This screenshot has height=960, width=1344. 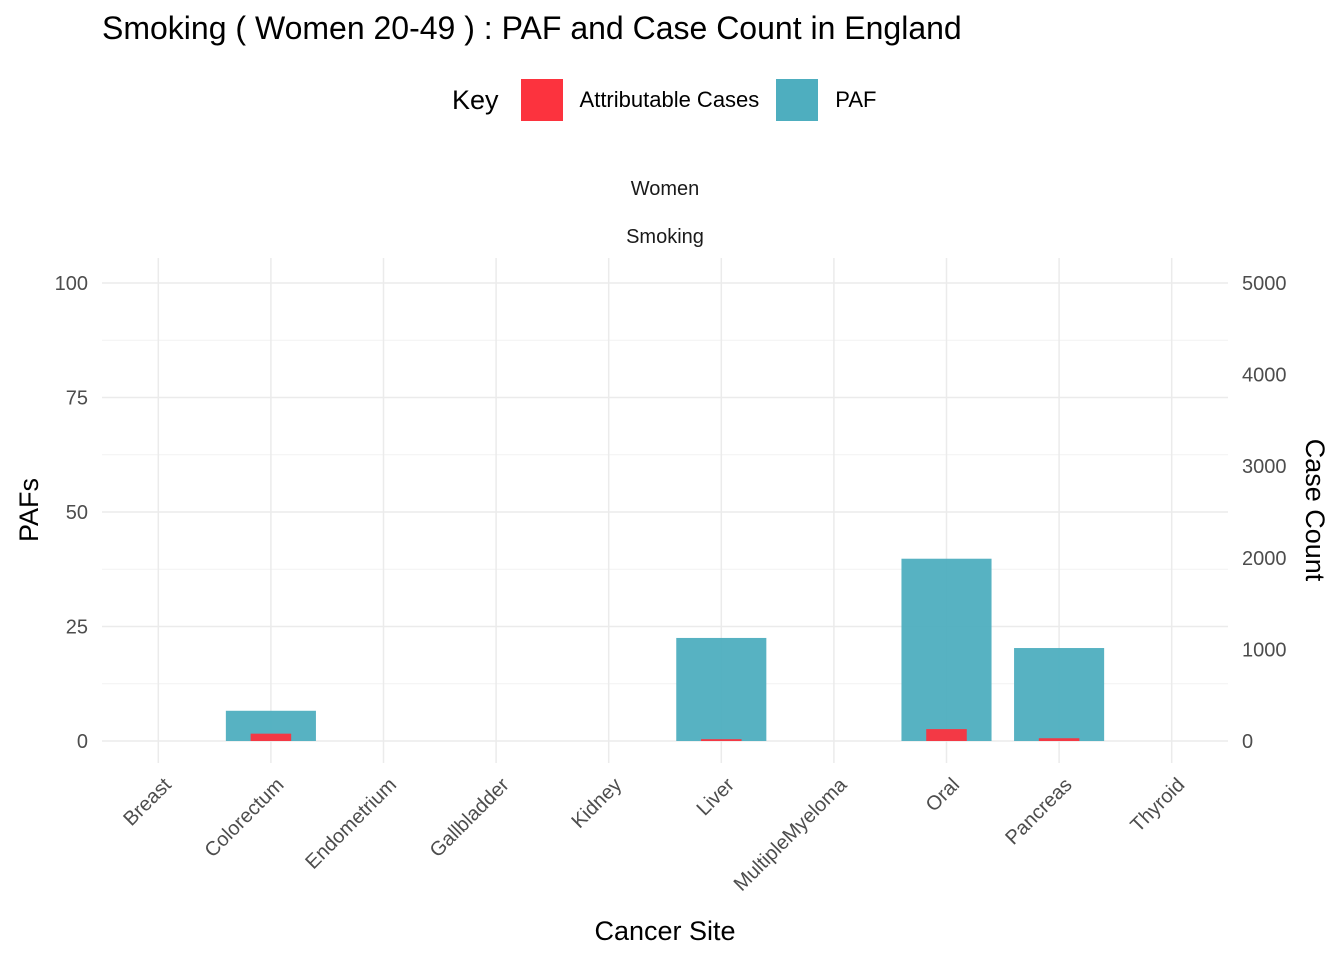 What do you see at coordinates (351, 824) in the screenshot?
I see `x-tick-label: Endometrium` at bounding box center [351, 824].